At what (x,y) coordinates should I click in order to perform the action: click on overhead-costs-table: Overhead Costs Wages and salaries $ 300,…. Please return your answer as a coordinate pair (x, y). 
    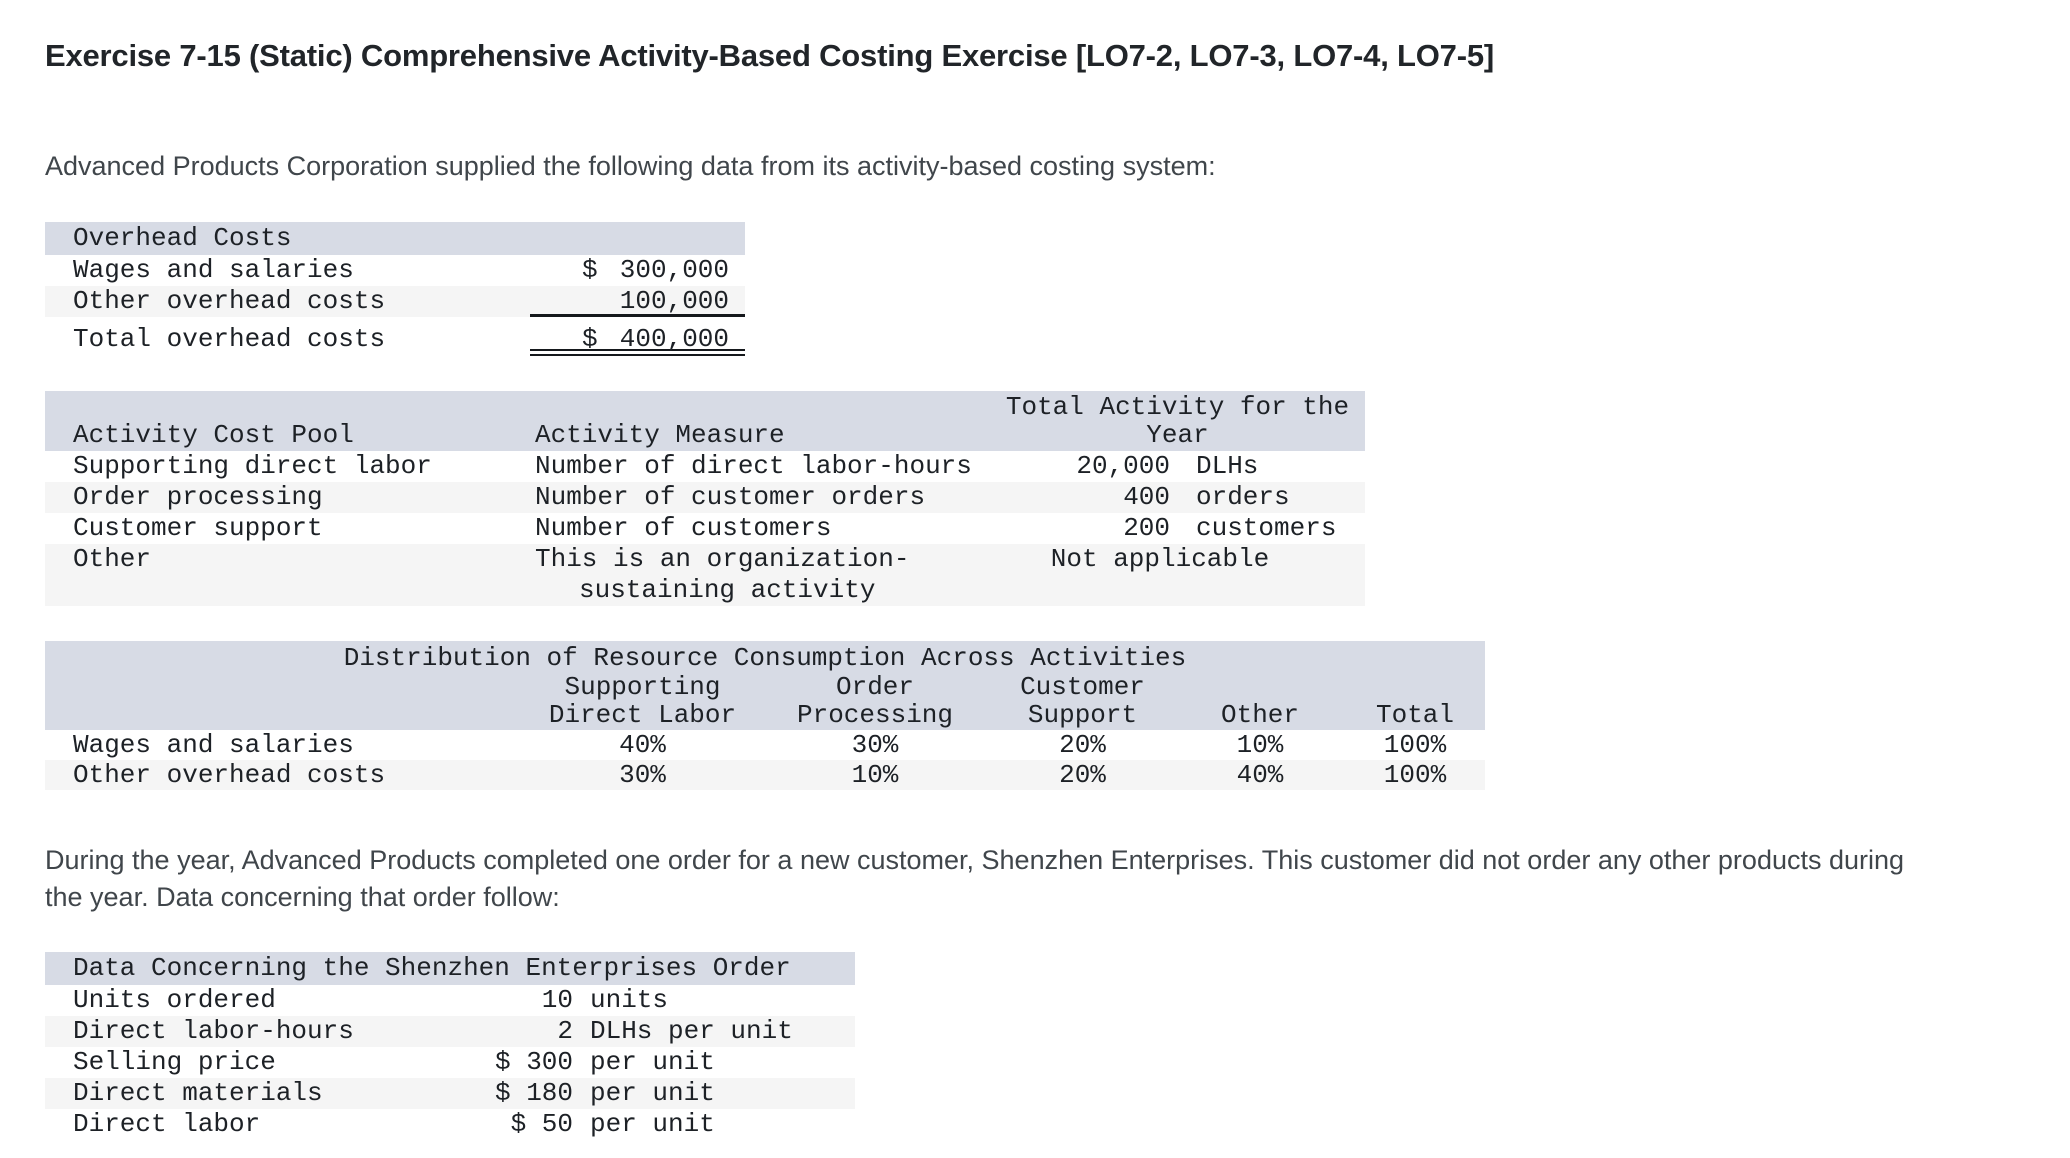
    Looking at the image, I should click on (395, 289).